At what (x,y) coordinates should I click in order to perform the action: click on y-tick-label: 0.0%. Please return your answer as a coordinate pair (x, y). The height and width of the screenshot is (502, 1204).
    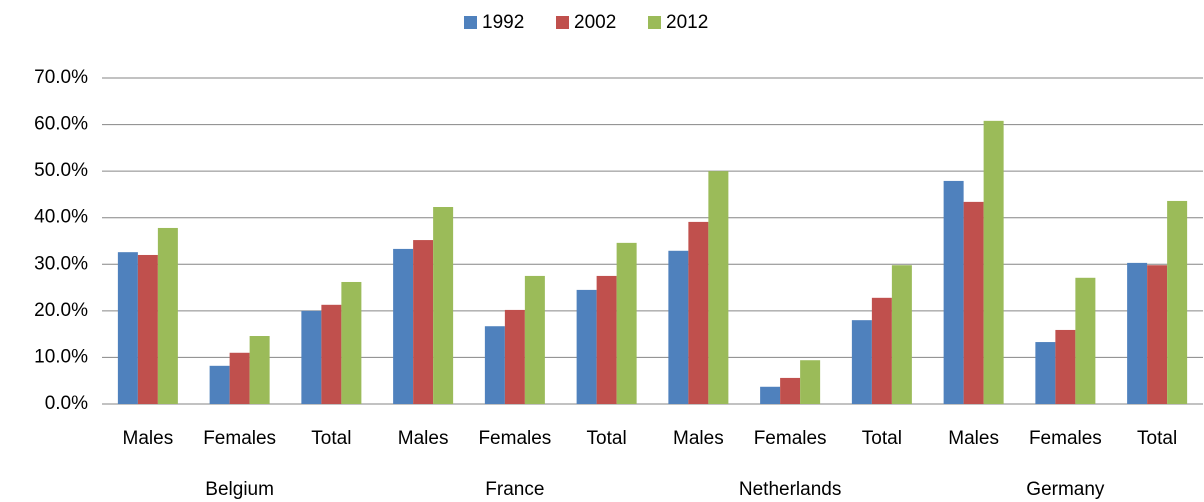
    Looking at the image, I should click on (66, 403).